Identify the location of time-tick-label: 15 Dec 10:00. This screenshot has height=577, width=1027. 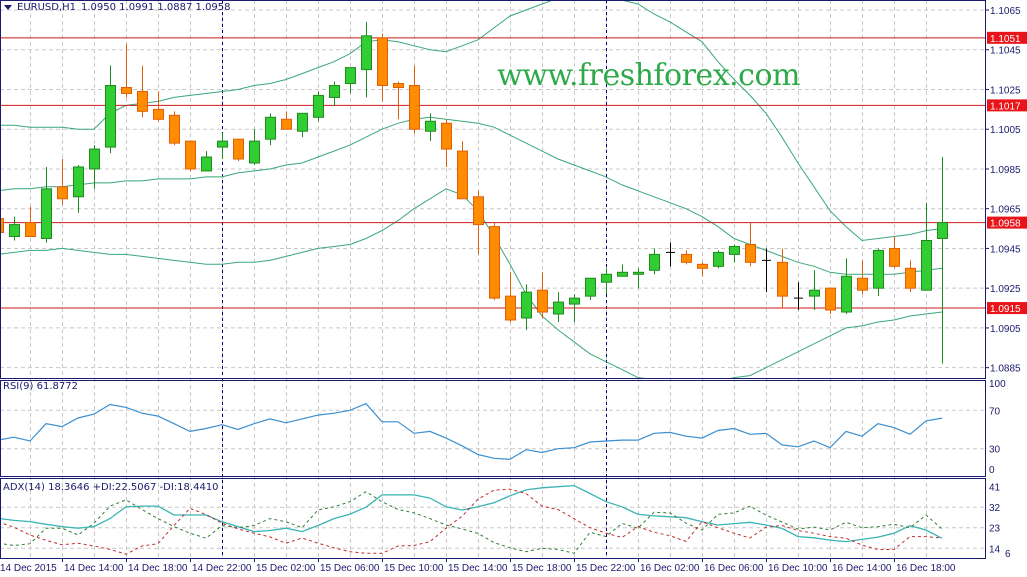
(414, 568).